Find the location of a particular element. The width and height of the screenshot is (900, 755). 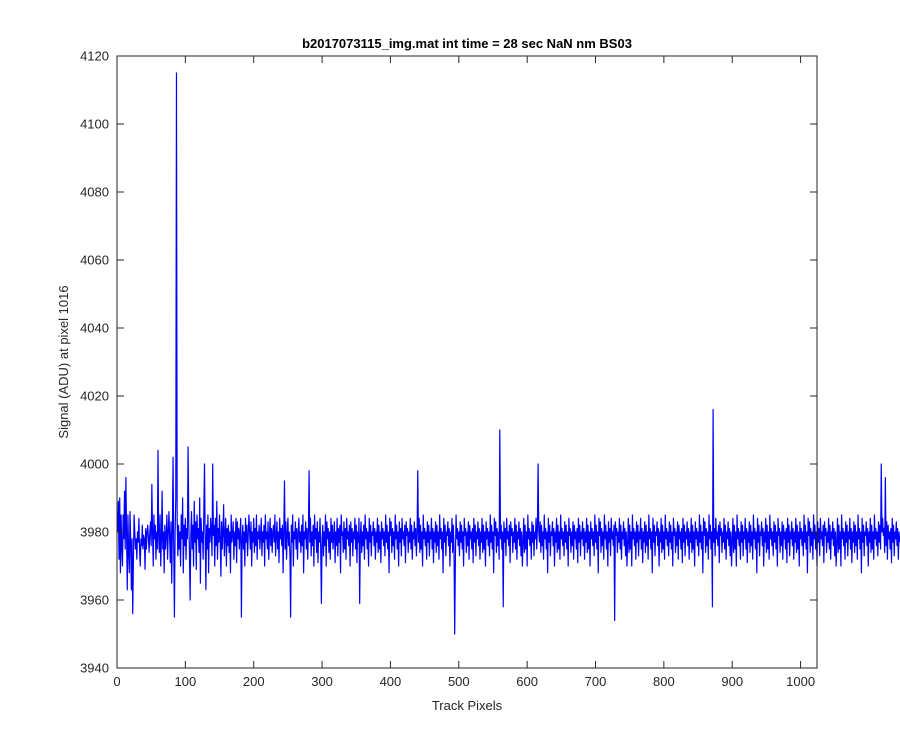

x-tick-label: 400 is located at coordinates (391, 681).